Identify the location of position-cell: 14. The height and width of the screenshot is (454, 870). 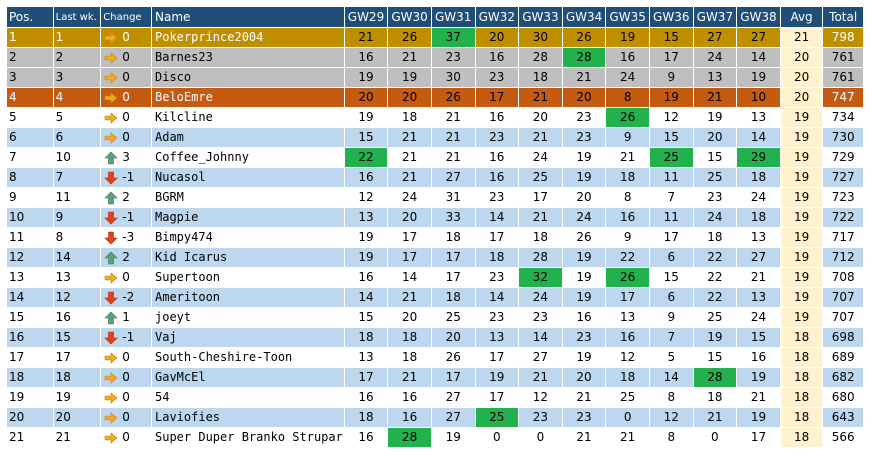
(30, 297).